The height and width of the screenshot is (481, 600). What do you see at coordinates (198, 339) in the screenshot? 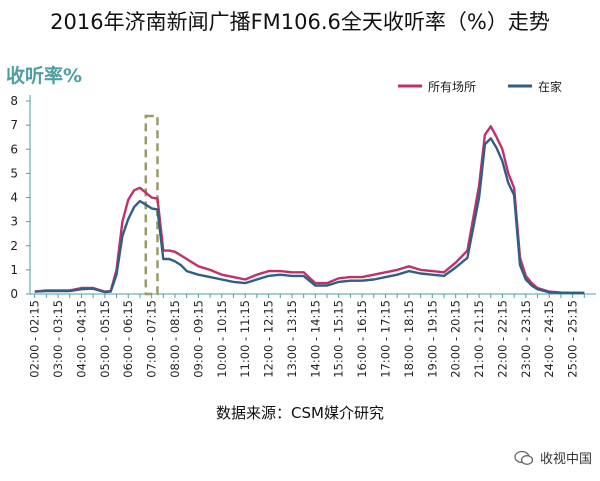
I see `x-tick-label: 09:00 - 09:15` at bounding box center [198, 339].